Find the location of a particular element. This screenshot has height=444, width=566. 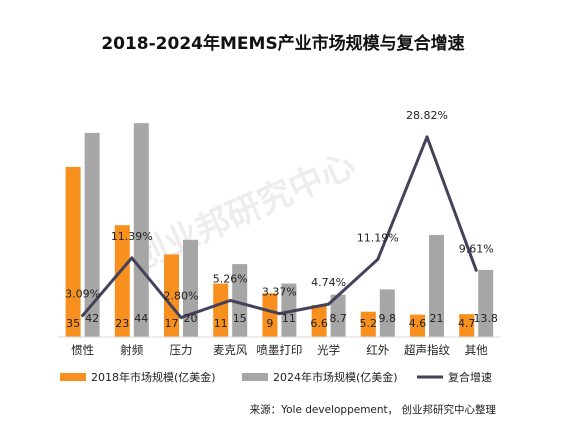

category-label-6: 红外 is located at coordinates (377, 350).